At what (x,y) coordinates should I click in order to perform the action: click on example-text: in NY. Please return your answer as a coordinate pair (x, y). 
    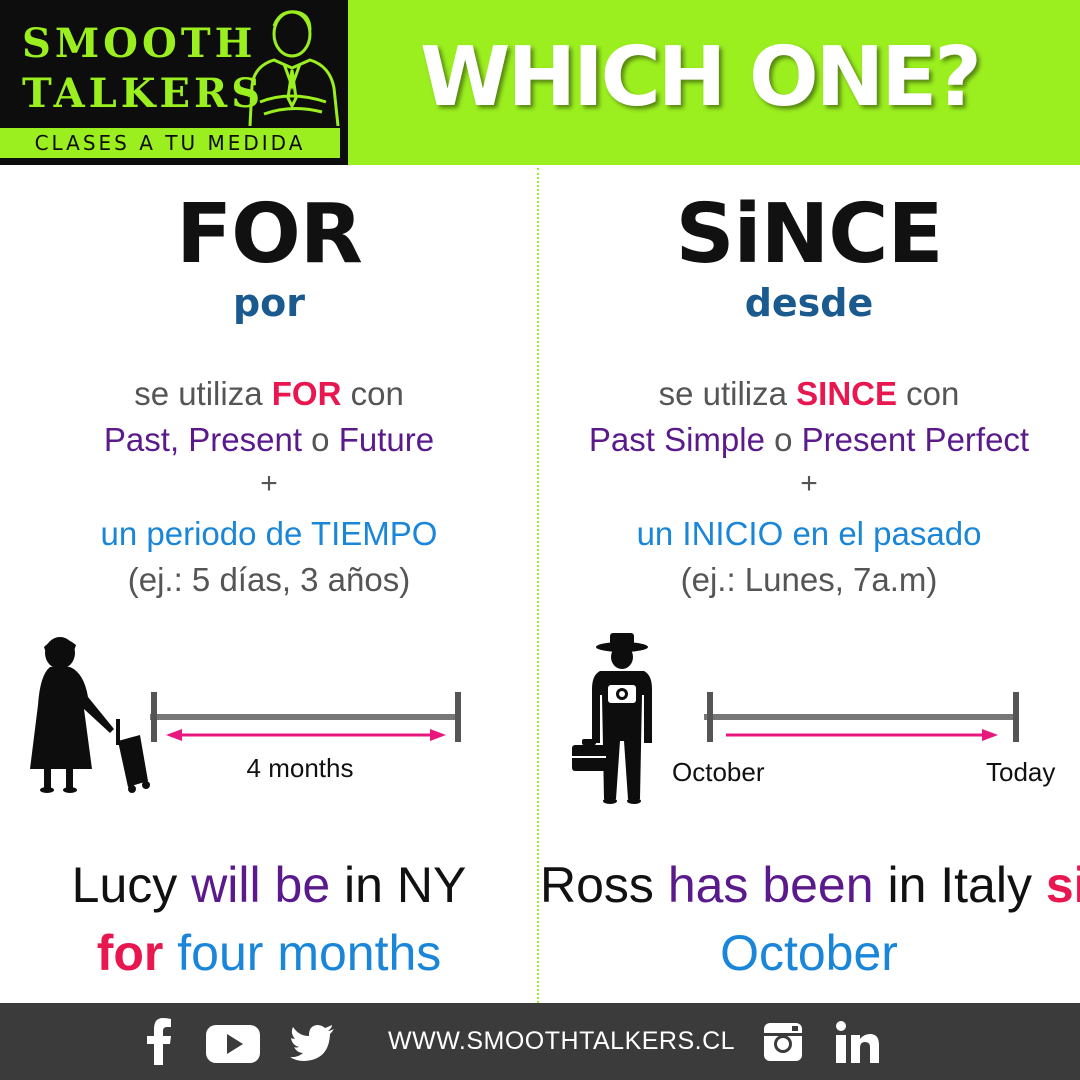
    Looking at the image, I should click on (398, 885).